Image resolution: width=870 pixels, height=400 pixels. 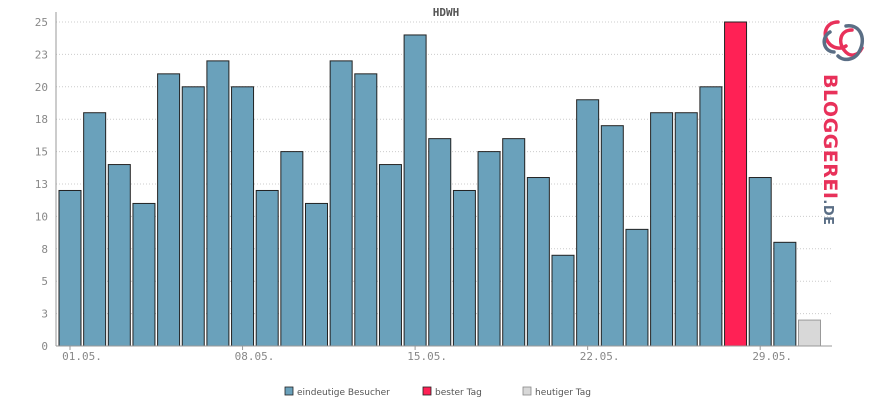 I want to click on legend-label-visitors: eindeutige Besucher, so click(x=343, y=393).